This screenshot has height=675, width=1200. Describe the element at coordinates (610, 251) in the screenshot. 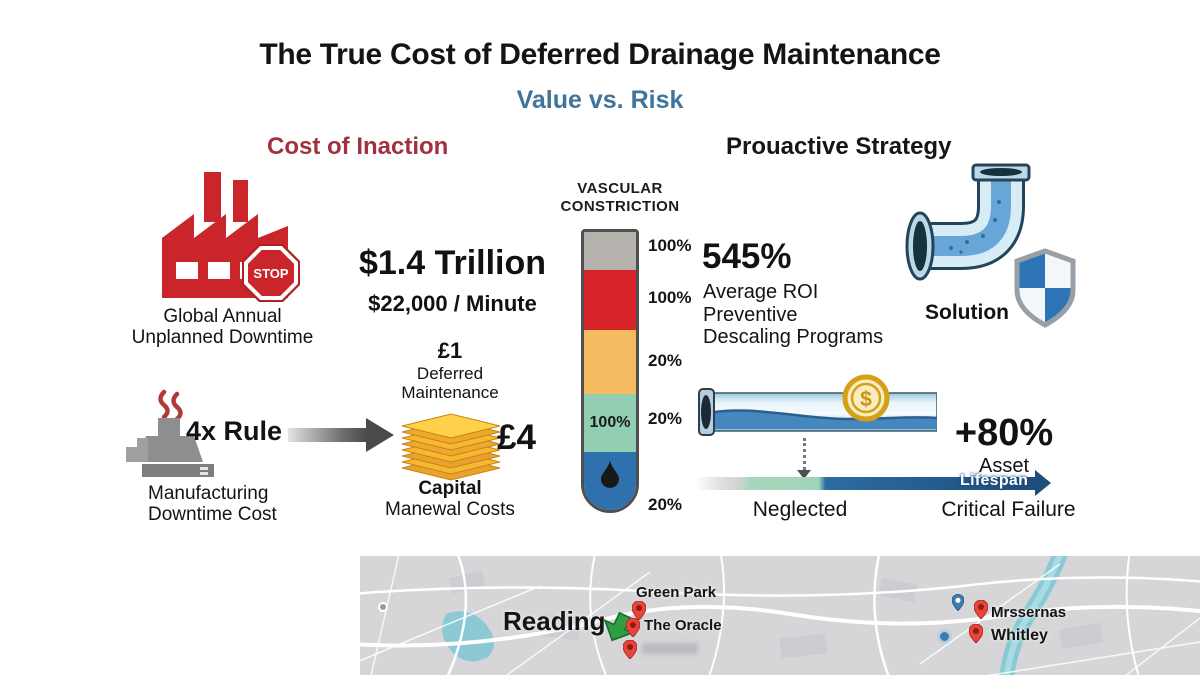

I see `tube-segment-gray` at that location.